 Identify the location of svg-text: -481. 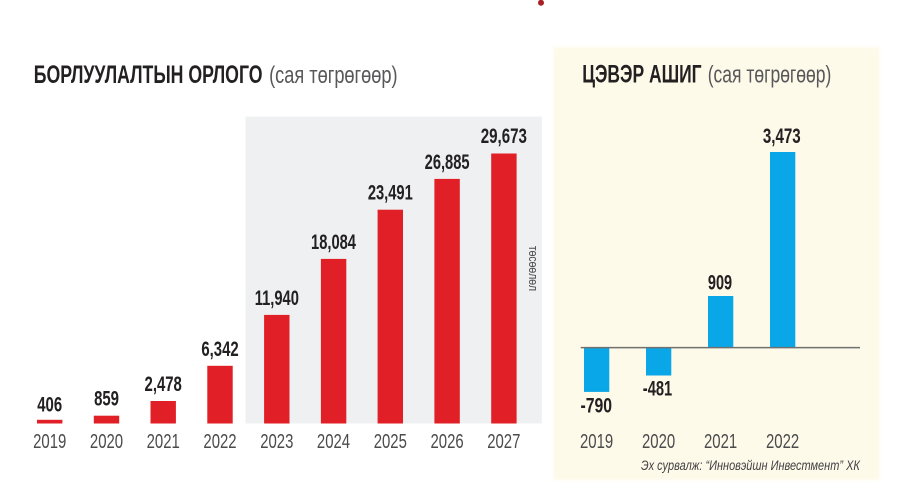
(657, 388).